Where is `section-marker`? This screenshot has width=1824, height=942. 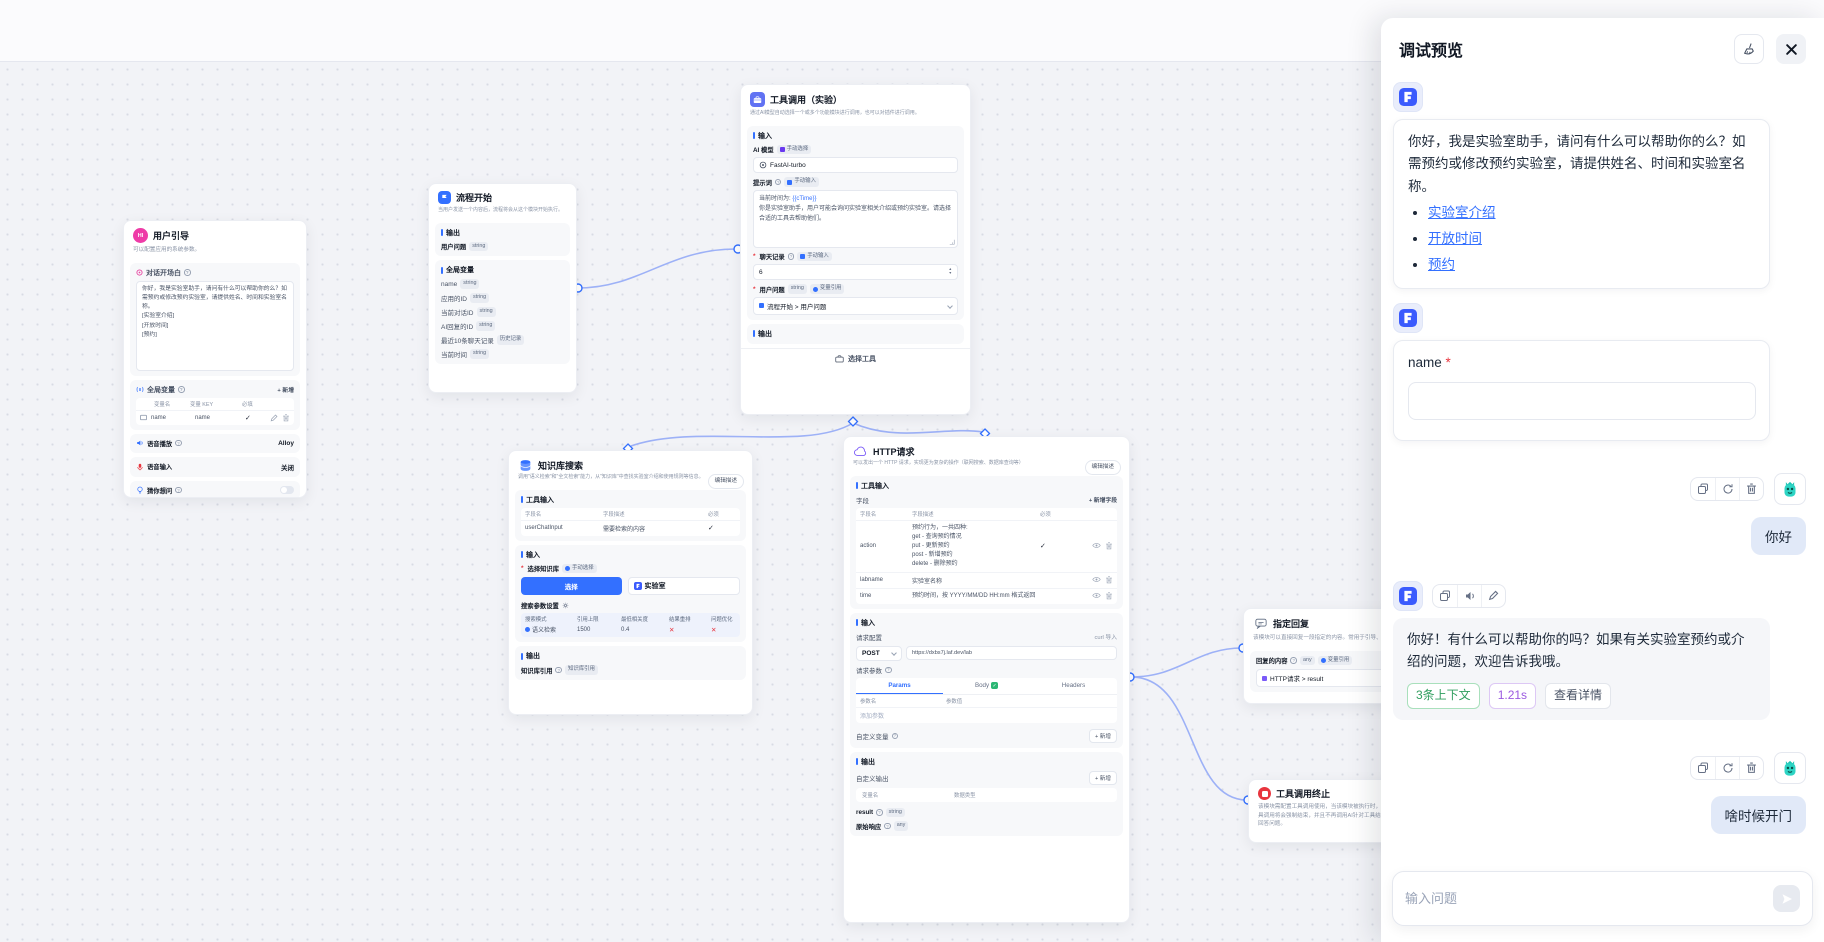
section-marker is located at coordinates (857, 623).